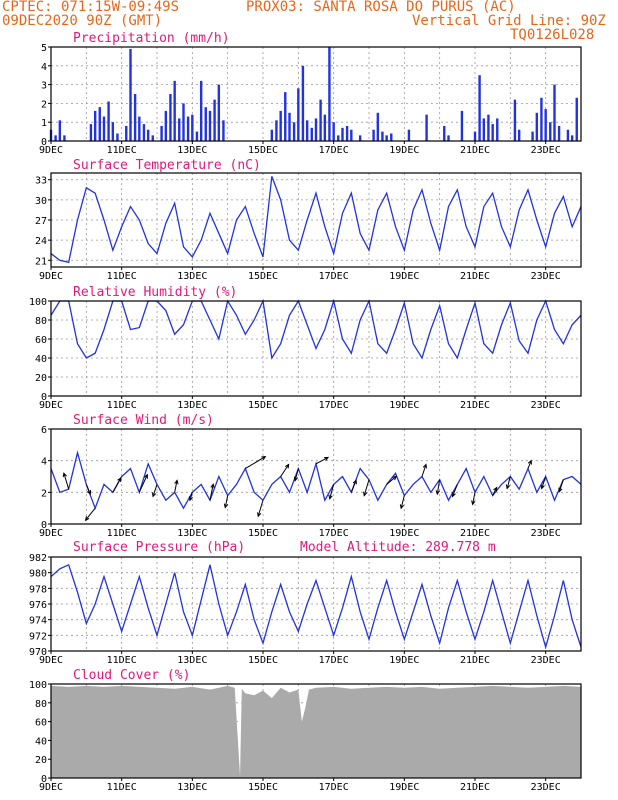 This screenshot has width=618, height=800. I want to click on precip-frame, so click(316, 94).